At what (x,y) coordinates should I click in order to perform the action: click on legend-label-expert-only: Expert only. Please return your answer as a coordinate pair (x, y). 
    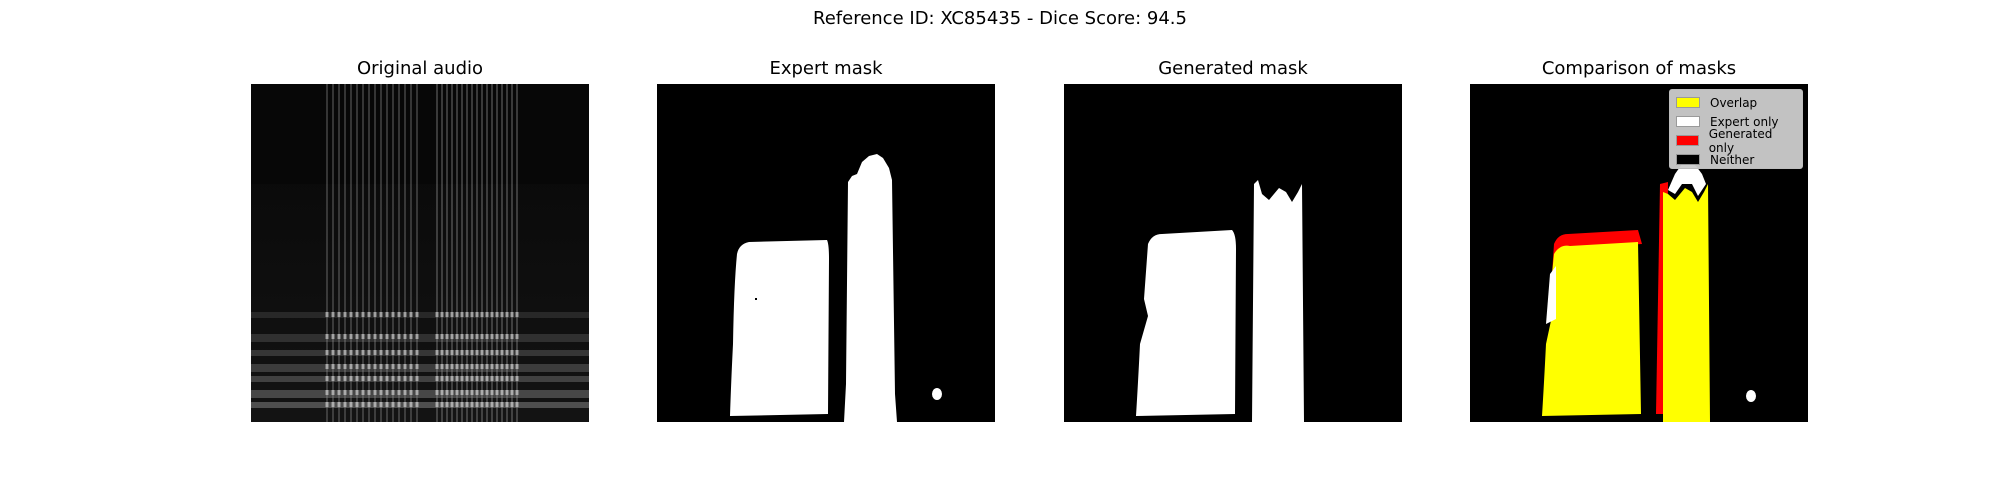
    Looking at the image, I should click on (1744, 121).